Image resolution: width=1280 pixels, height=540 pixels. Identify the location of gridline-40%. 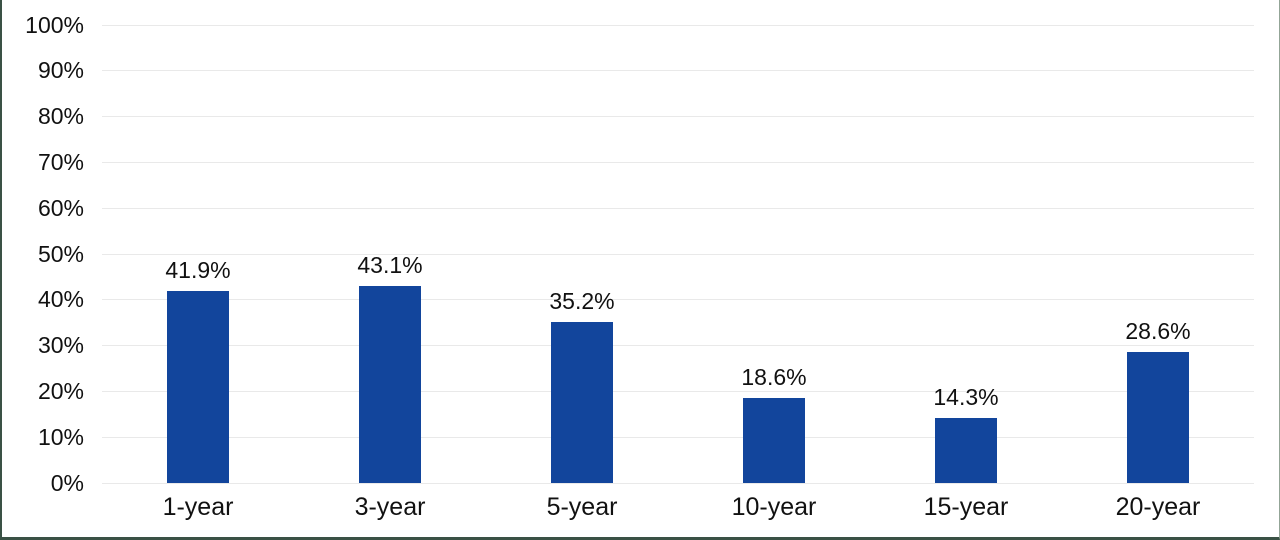
(678, 300).